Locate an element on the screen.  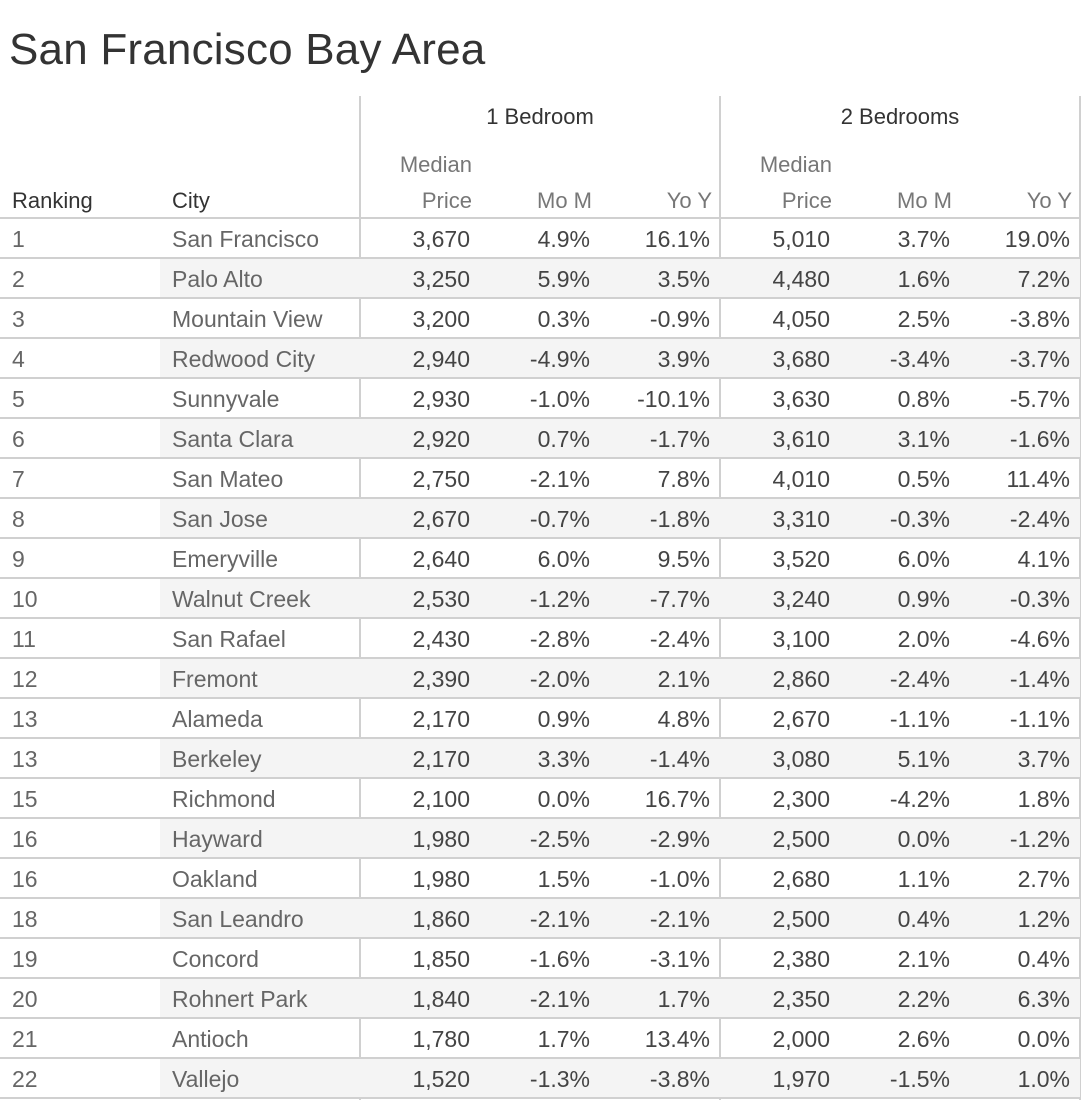
2br-yoy-cell: -1.2% is located at coordinates (1039, 839).